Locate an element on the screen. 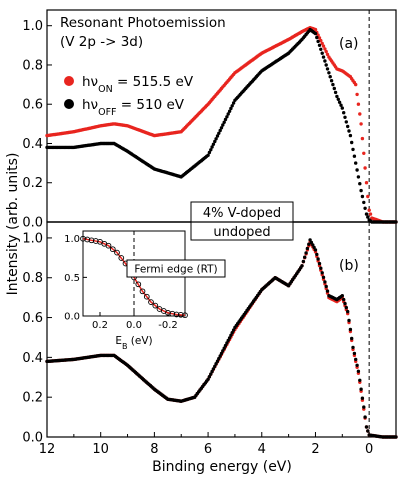 This screenshot has height=481, width=407. x-tick-label: 8 is located at coordinates (154, 449).